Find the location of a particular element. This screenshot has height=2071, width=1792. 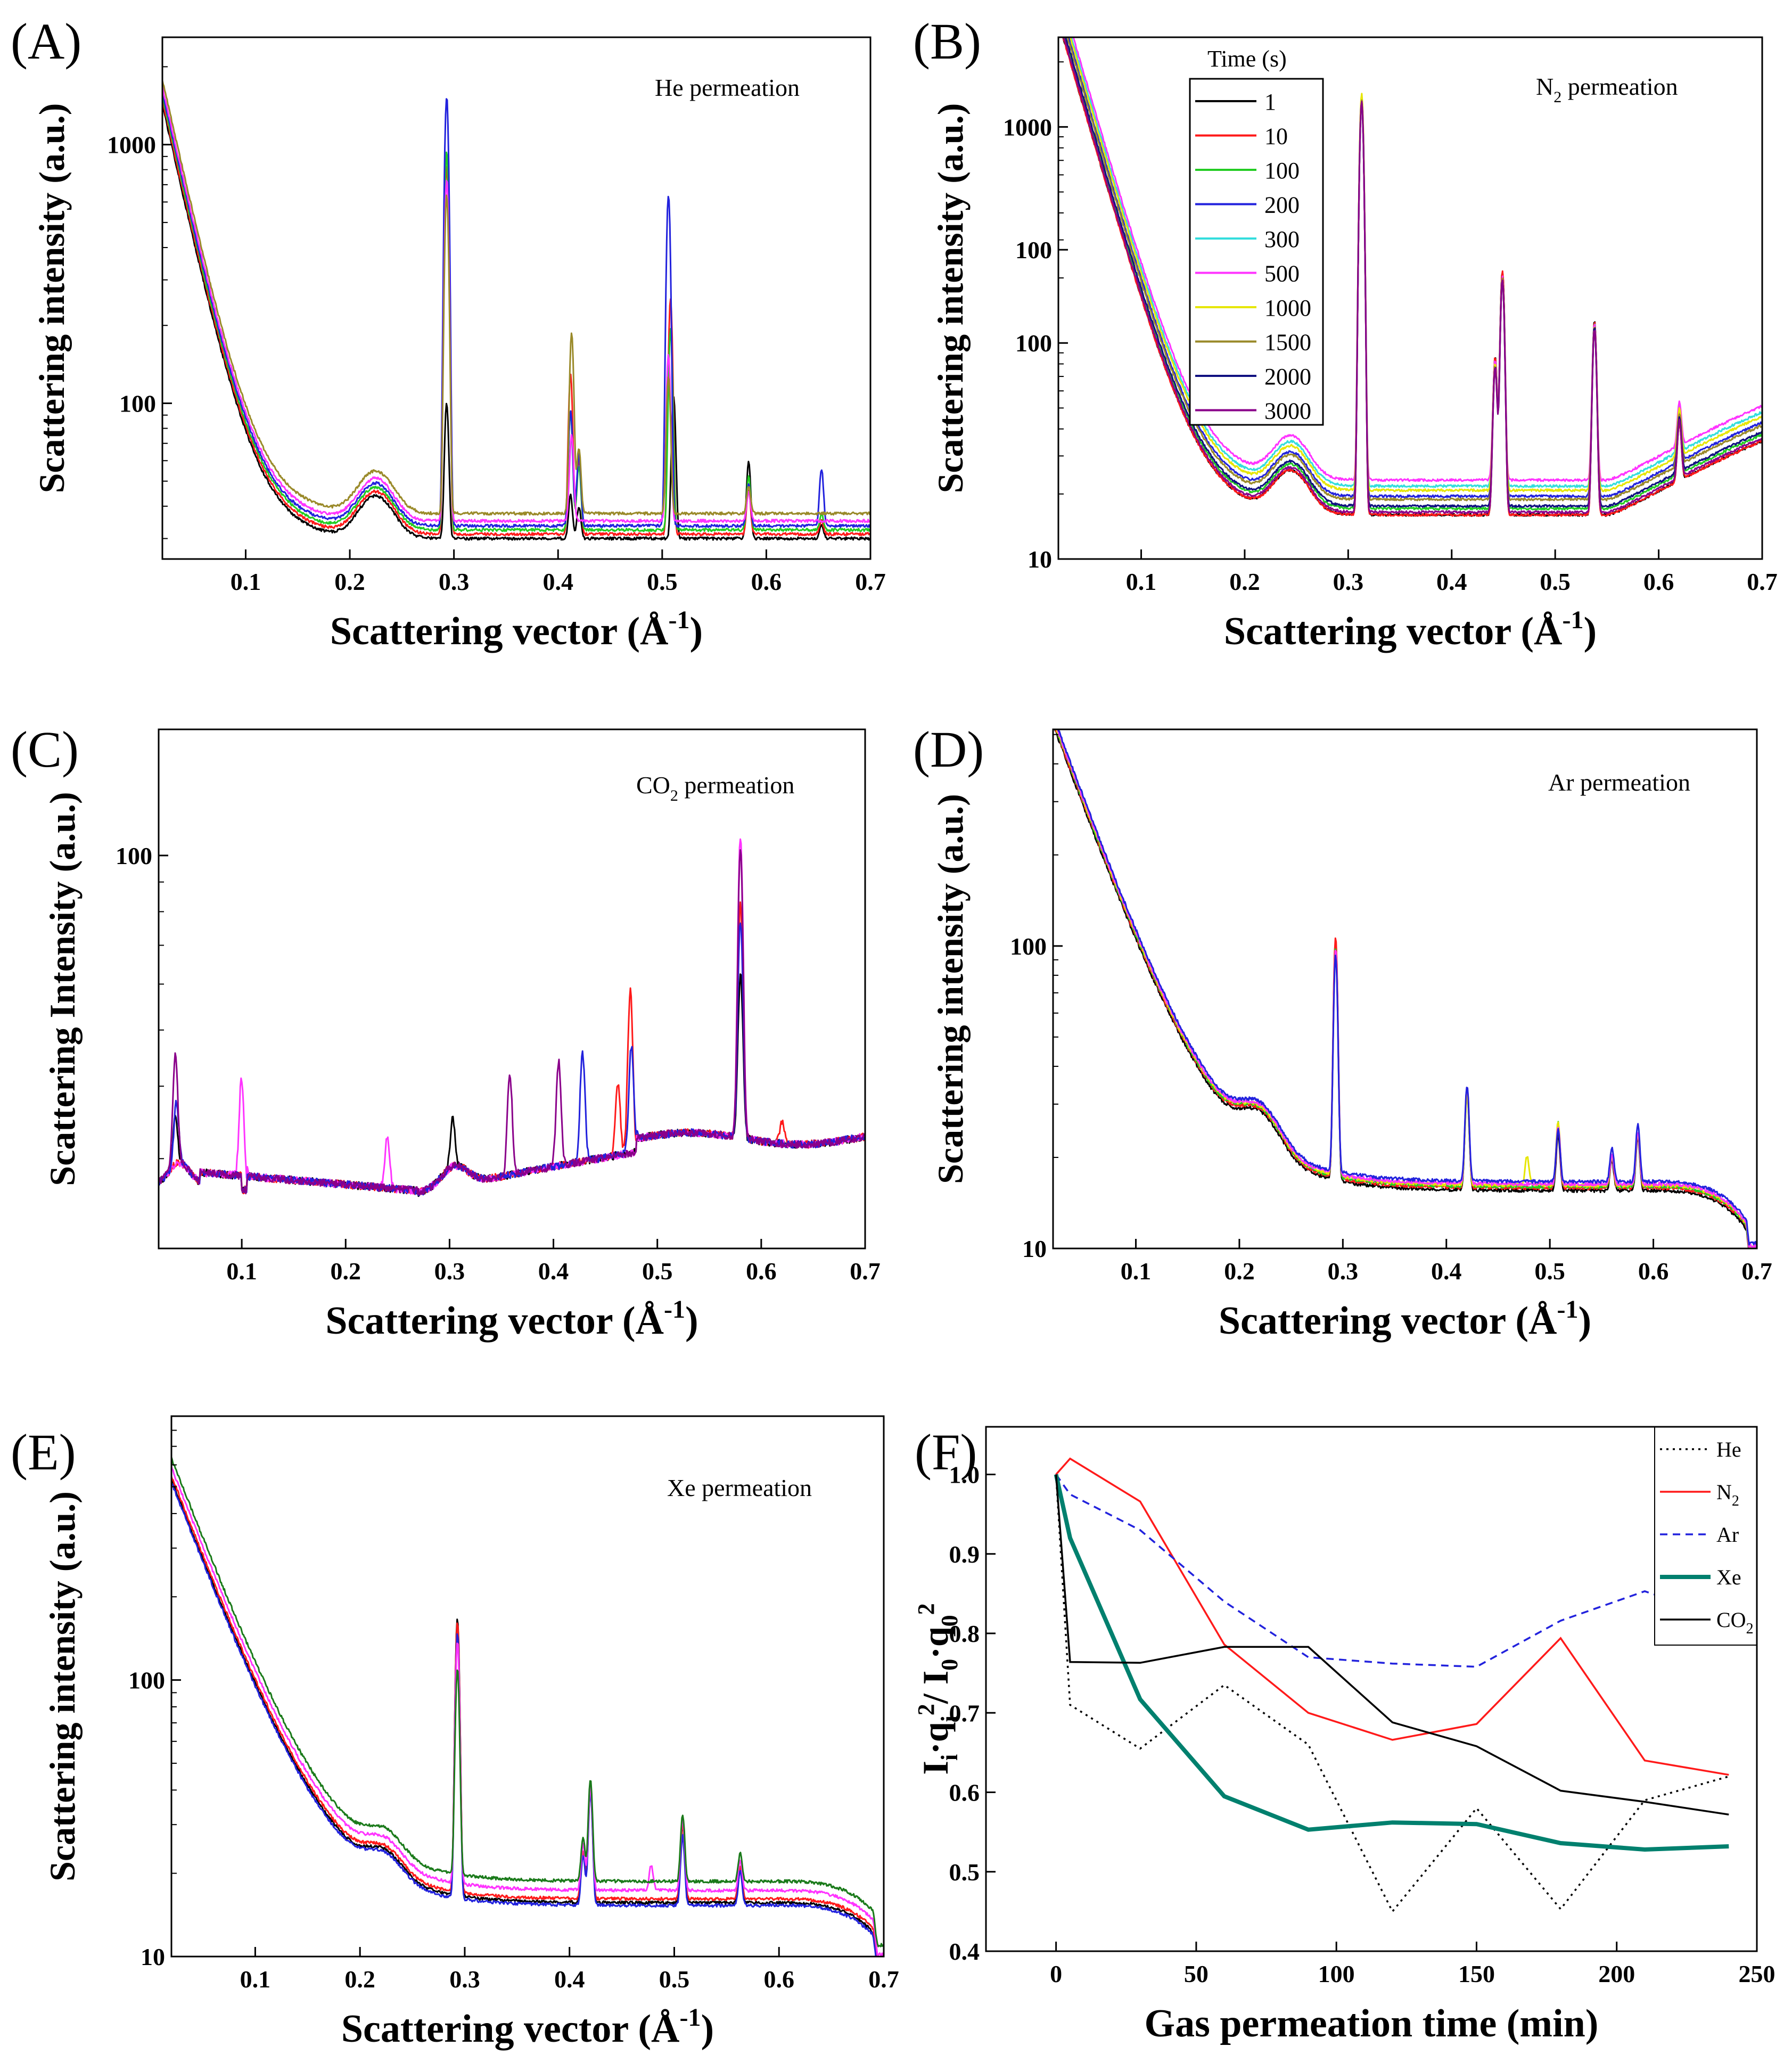

series-line-CO2 is located at coordinates (1392, 1645).